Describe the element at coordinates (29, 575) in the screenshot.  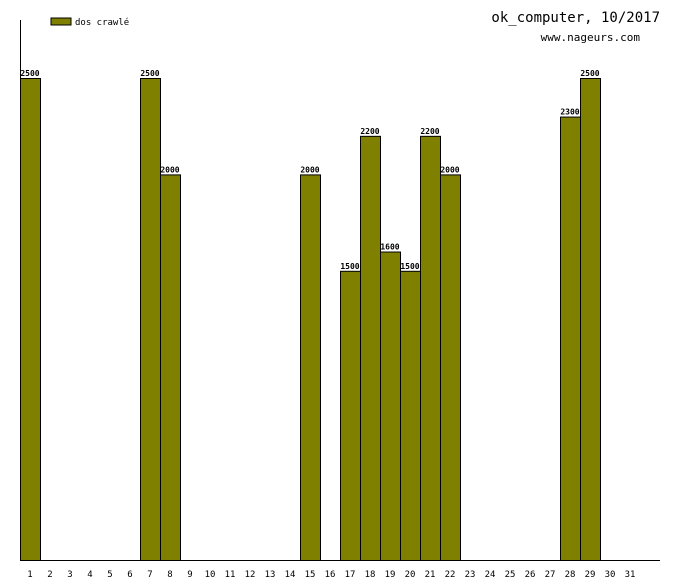
I see `x-tick-label: 1` at that location.